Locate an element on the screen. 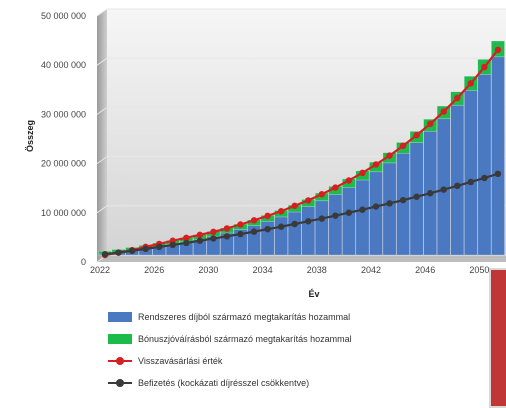 The width and height of the screenshot is (506, 408). plot-floor is located at coordinates (301, 258).